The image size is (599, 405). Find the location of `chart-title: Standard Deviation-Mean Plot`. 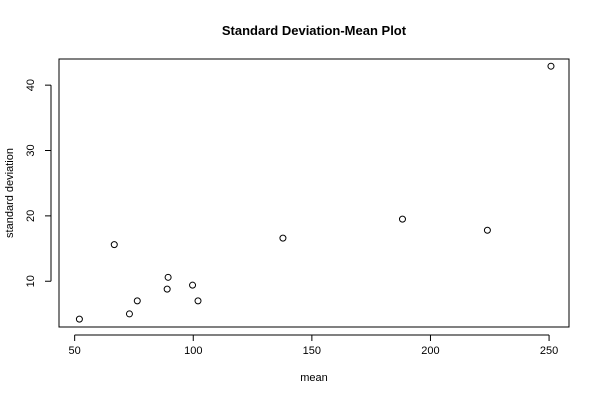

chart-title: Standard Deviation-Mean Plot is located at coordinates (314, 30).